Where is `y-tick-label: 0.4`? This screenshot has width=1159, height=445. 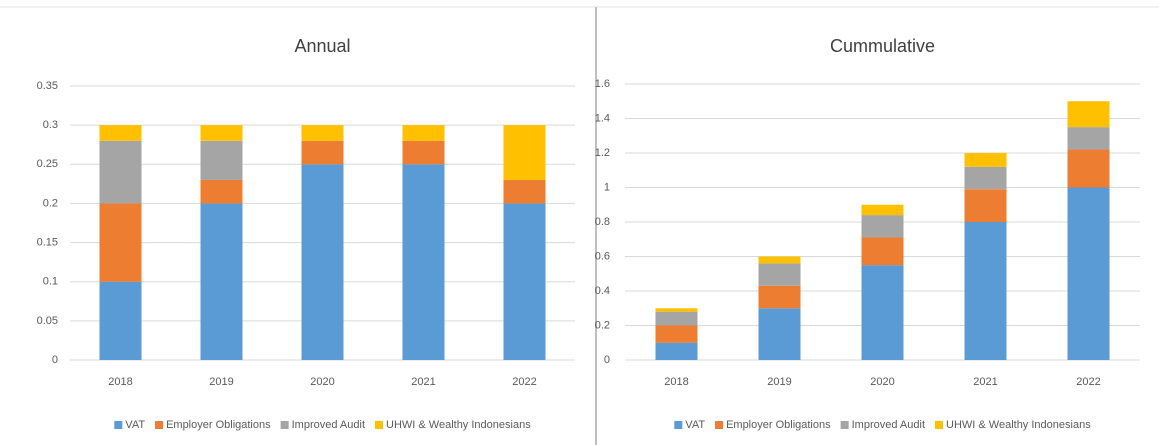
y-tick-label: 0.4 is located at coordinates (602, 291).